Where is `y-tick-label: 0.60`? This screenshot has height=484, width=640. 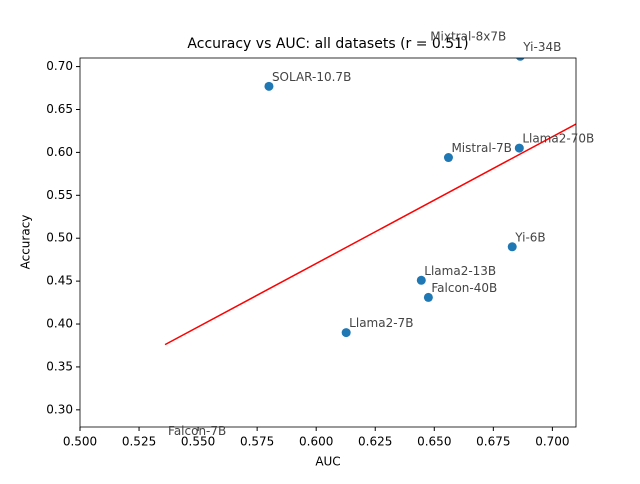 y-tick-label: 0.60 is located at coordinates (59, 152).